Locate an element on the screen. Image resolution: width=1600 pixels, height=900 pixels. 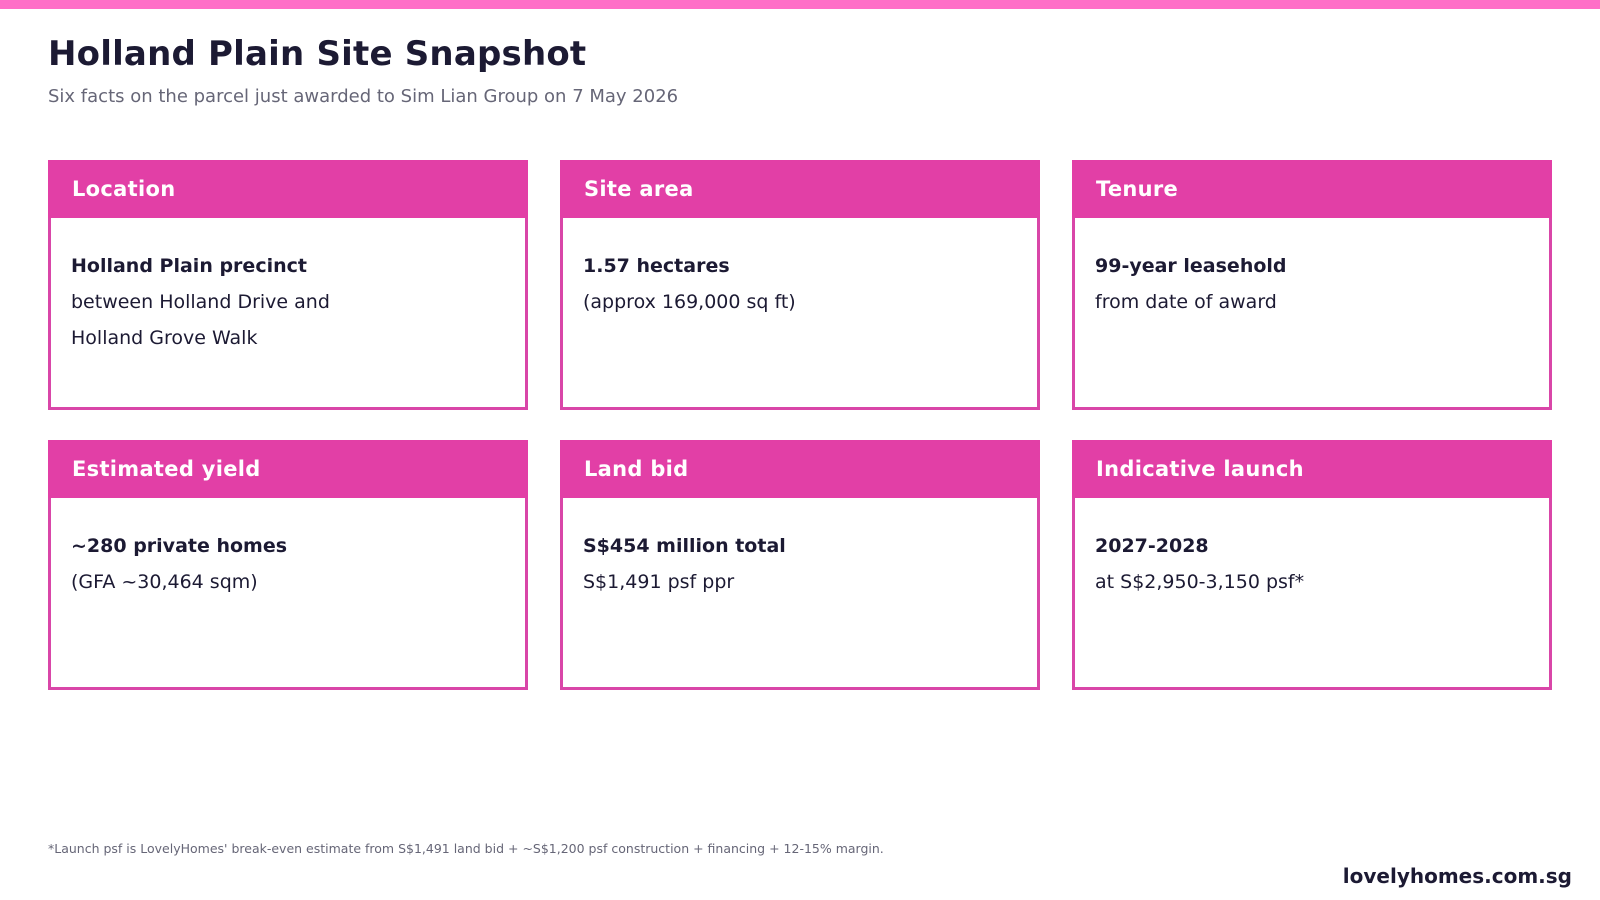
card-detail-line: (GFA ~30,464 sqm) is located at coordinates (164, 582).